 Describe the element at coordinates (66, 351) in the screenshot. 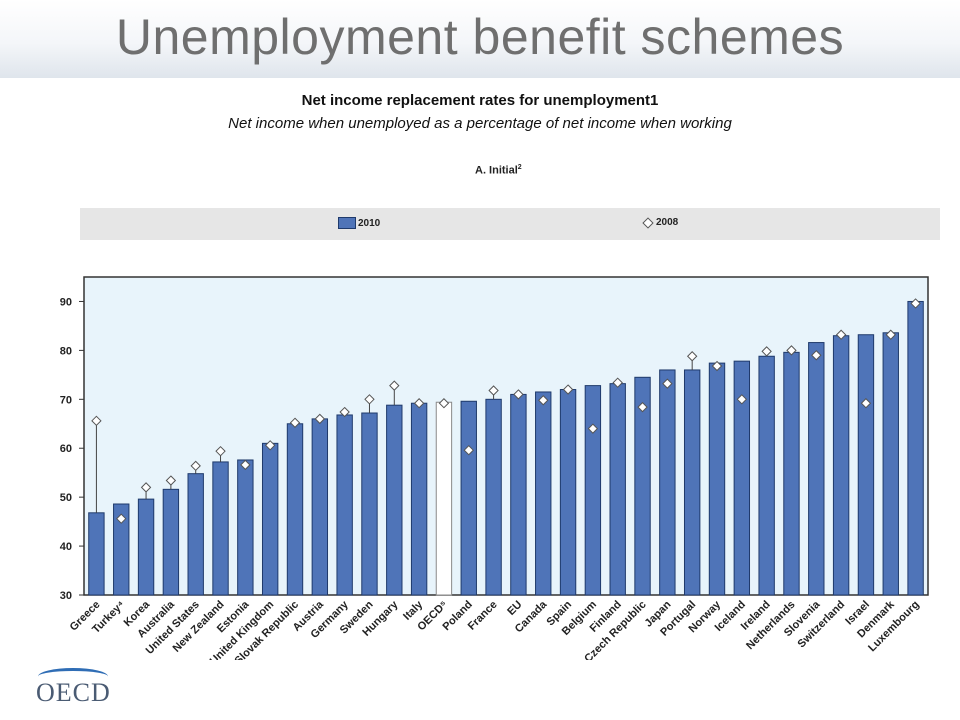

I see `y-tick-label: 80` at that location.